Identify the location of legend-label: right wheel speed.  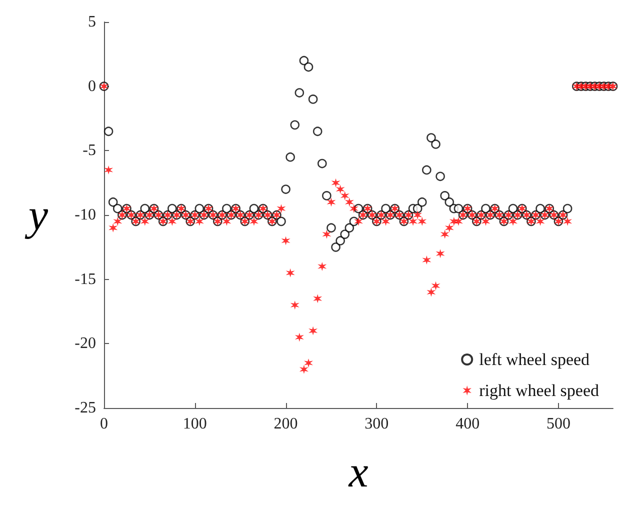
(539, 390).